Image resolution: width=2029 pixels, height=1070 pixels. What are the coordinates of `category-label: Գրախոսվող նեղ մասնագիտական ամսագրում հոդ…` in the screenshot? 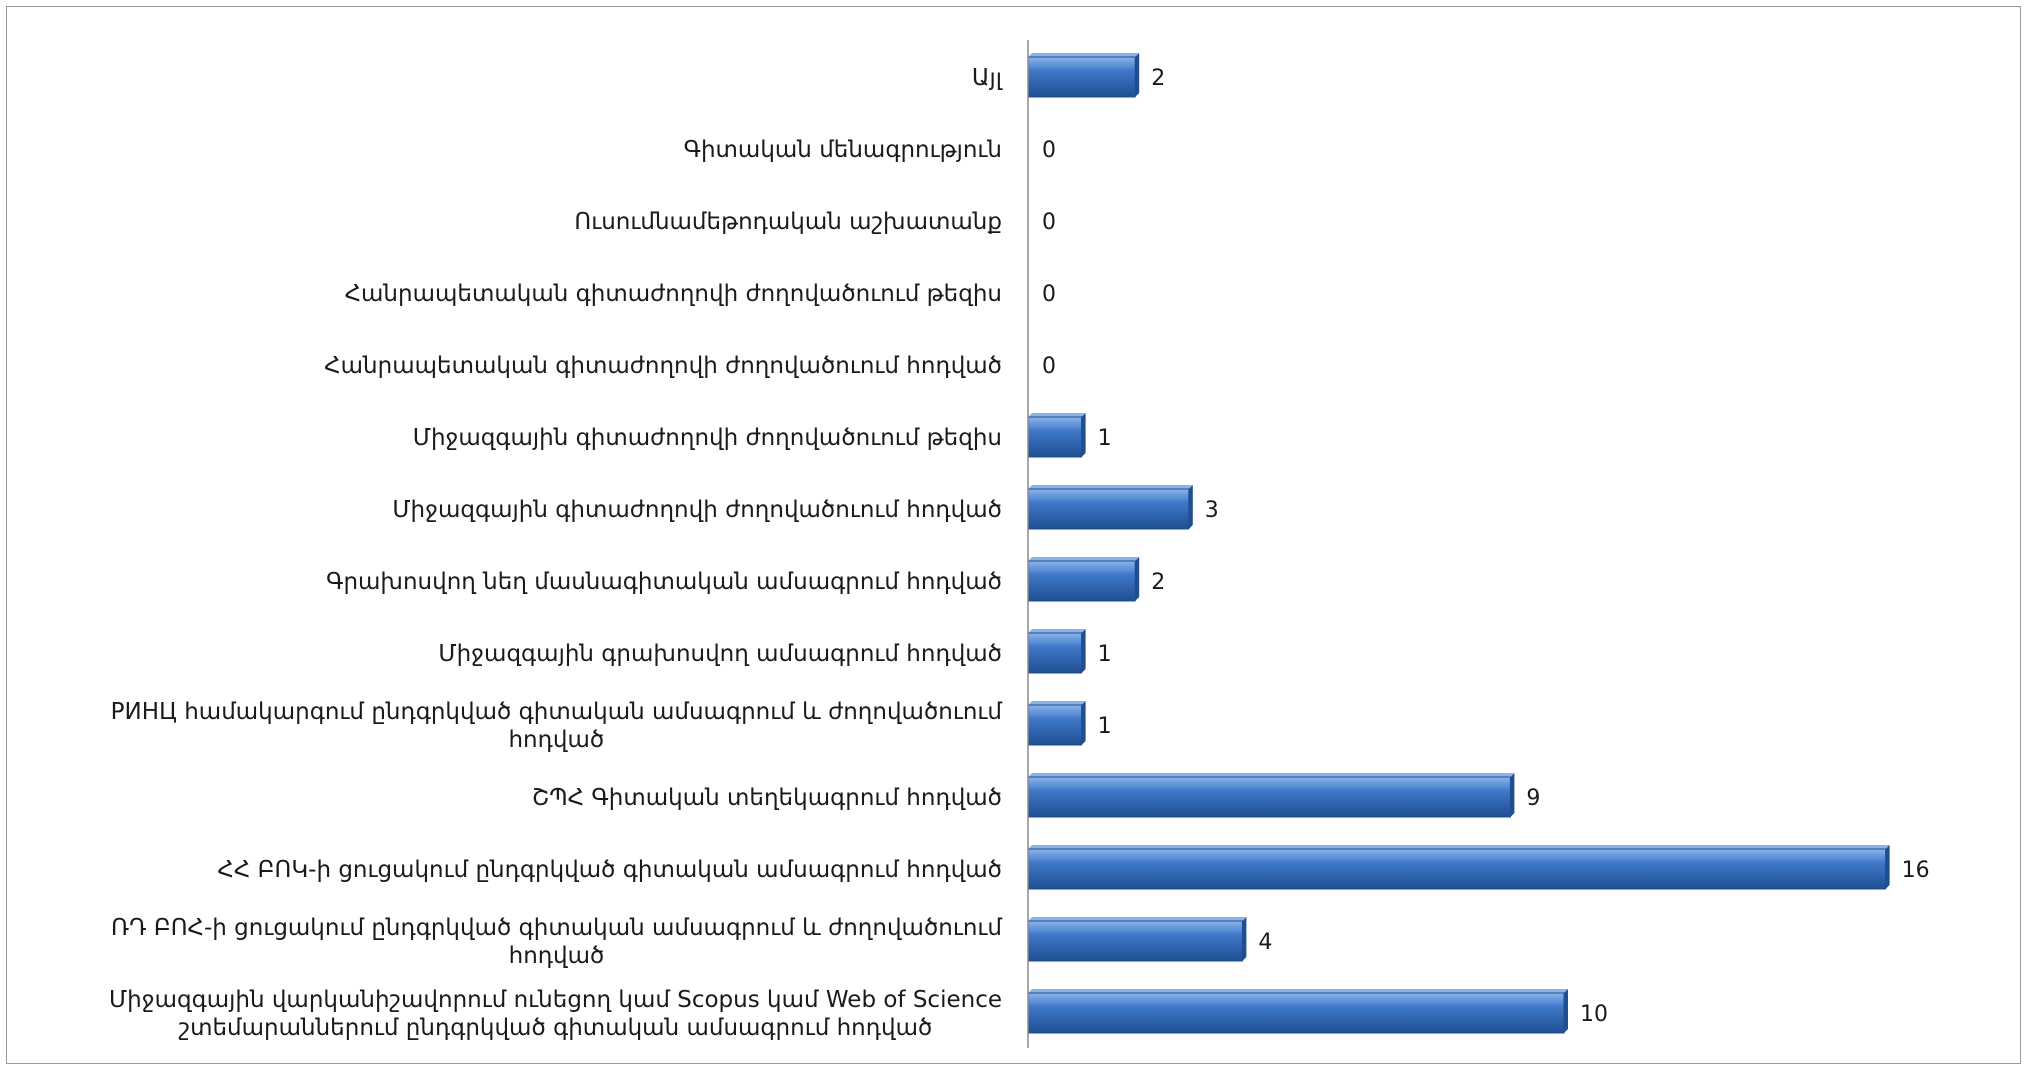 It's located at (664, 582).